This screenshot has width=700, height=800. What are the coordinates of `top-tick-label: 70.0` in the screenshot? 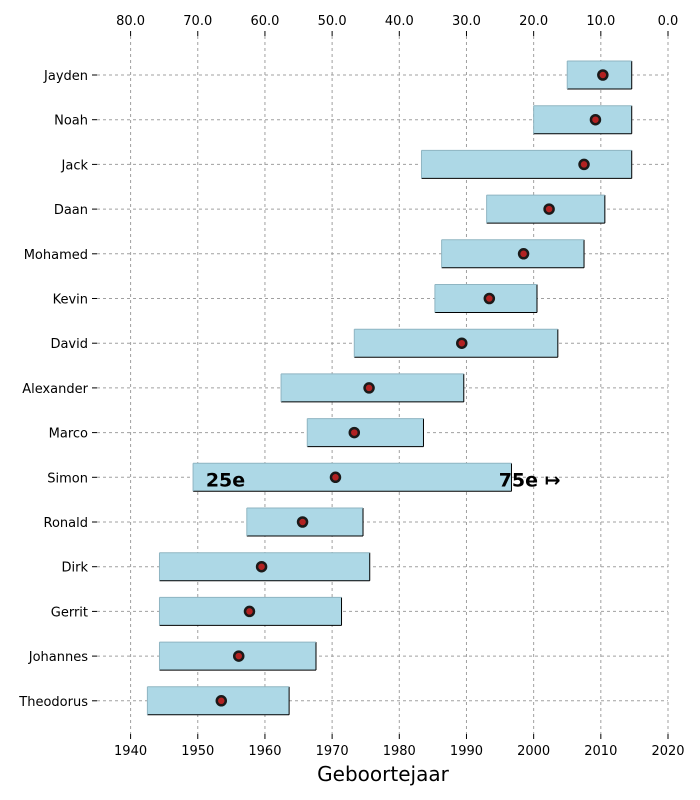 It's located at (197, 21).